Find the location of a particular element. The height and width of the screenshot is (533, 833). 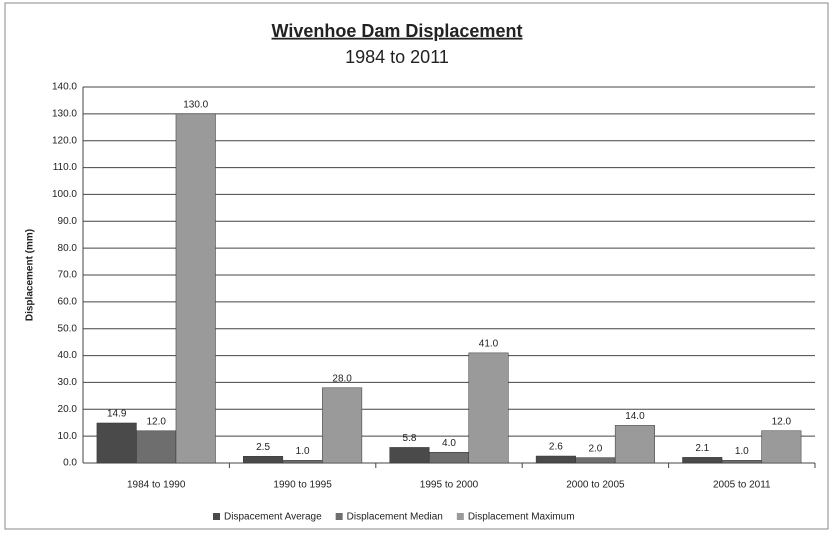

y-tick-label: 90.0 is located at coordinates (68, 221).